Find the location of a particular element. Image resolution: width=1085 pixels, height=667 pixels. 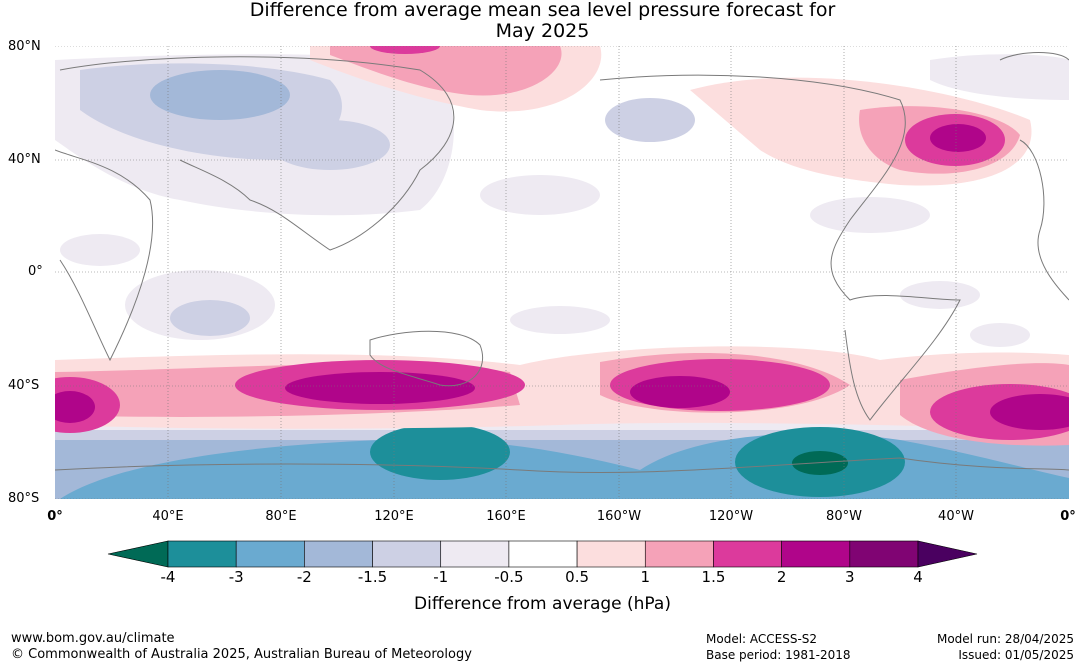

colorbar-tick-label: 0.5 is located at coordinates (577, 577).